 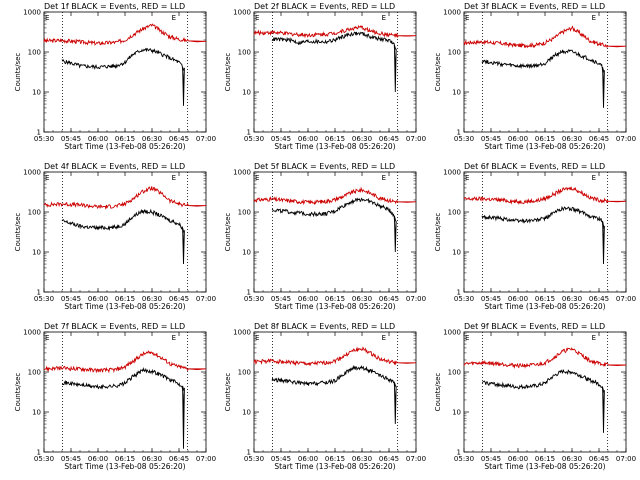 I want to click on panel-title: Det 3f BLACK = Events, RED = LLD, so click(x=534, y=6).